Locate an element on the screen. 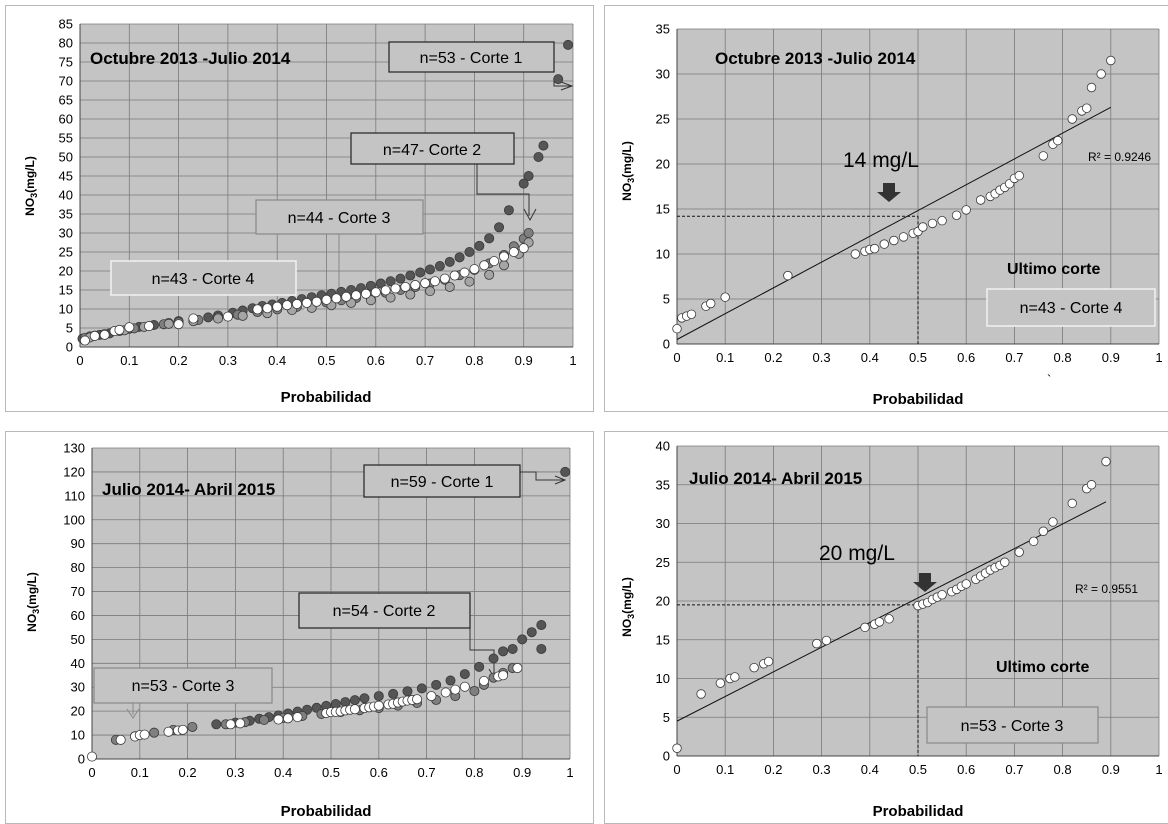  annotation-corte-2: n=47- Corte 2 is located at coordinates (432, 148).